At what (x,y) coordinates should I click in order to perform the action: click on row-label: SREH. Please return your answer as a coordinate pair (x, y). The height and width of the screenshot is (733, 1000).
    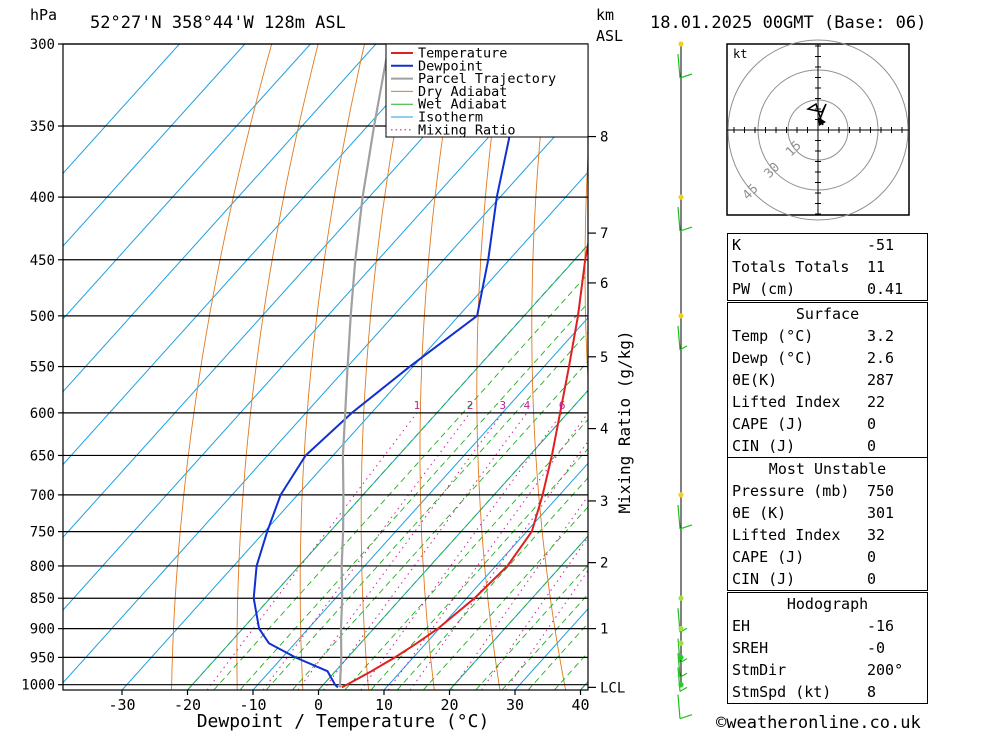
    Looking at the image, I should click on (750, 648).